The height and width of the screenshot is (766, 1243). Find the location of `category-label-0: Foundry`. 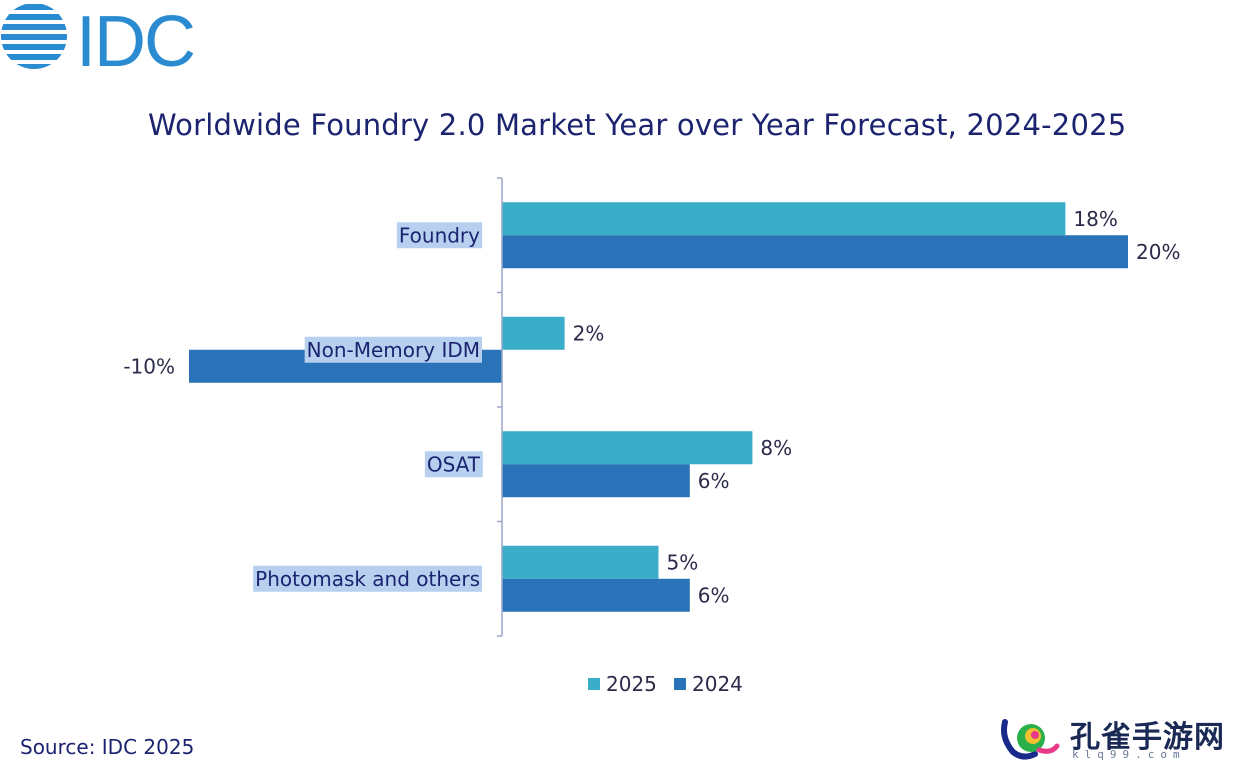

category-label-0: Foundry is located at coordinates (439, 235).